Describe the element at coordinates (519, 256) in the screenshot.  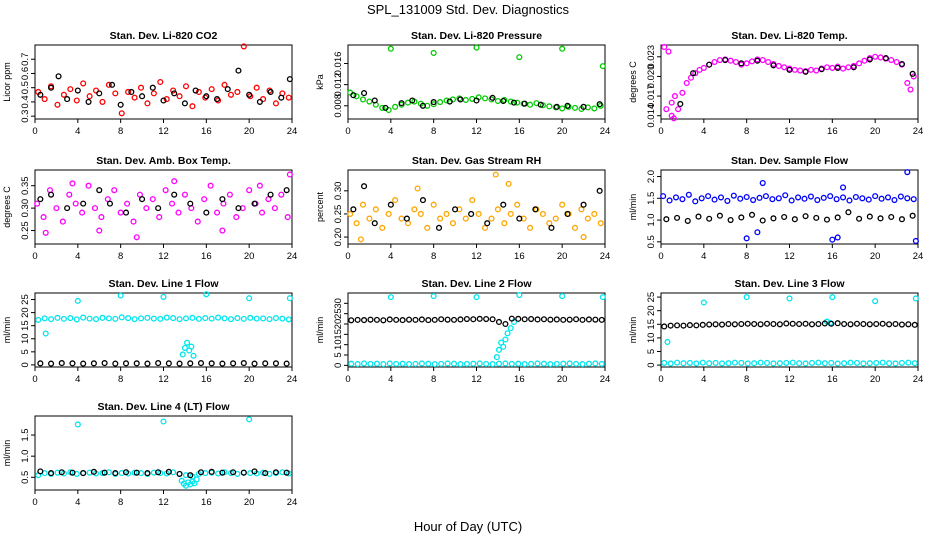
I see `x-tick-label: 16` at that location.